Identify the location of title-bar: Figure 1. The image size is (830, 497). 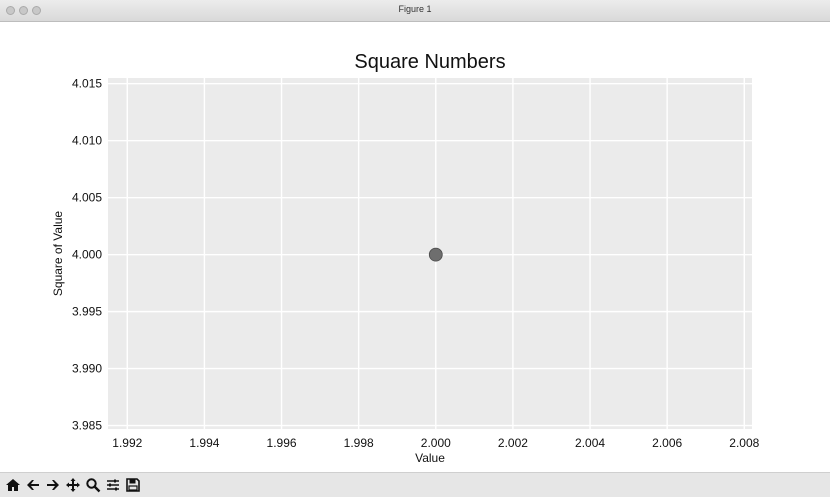
(415, 11).